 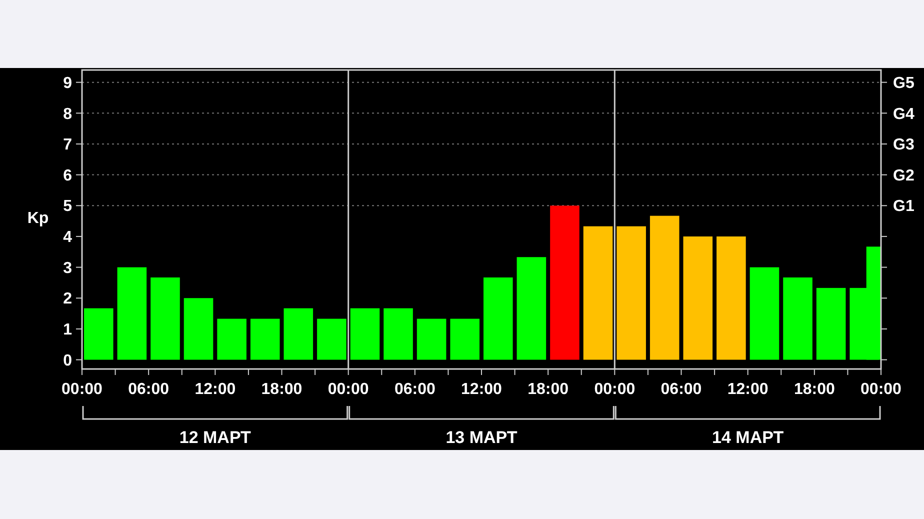 I want to click on ref-line-label: G2, so click(x=903, y=175).